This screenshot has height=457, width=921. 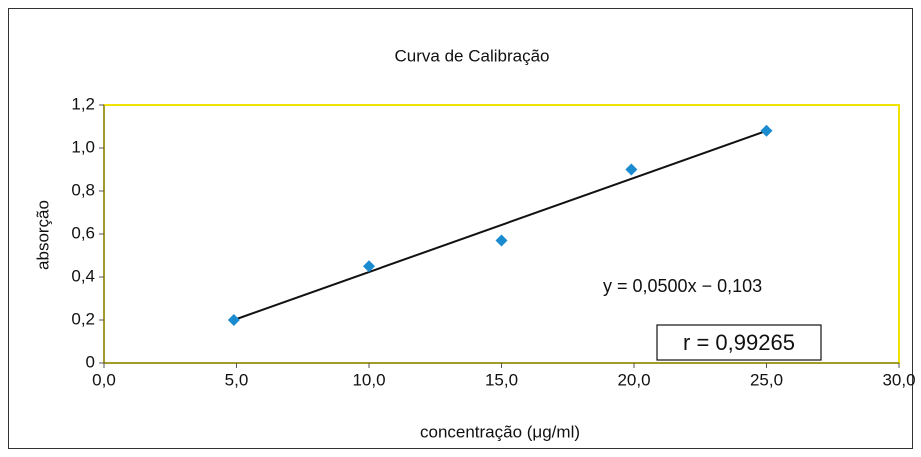 What do you see at coordinates (83, 275) in the screenshot?
I see `y-tick-label: 0,4` at bounding box center [83, 275].